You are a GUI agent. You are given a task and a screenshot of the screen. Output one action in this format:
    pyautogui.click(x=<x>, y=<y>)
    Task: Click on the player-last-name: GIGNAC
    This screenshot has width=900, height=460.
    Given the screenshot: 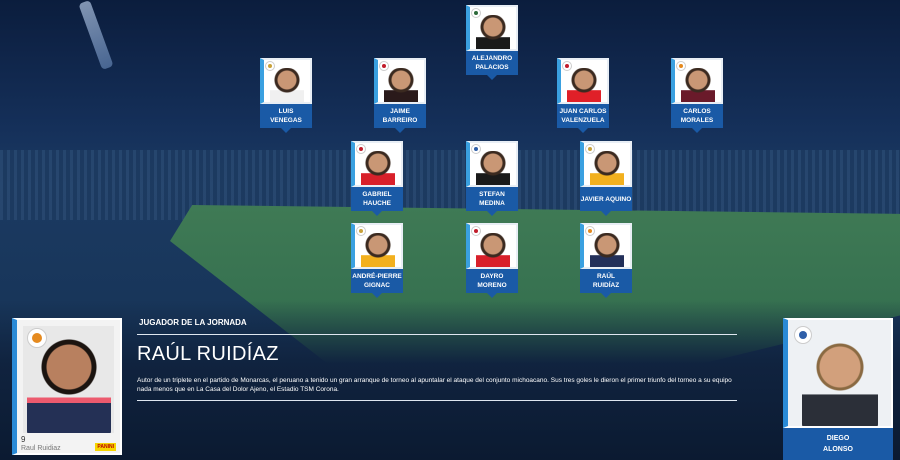 What is the action you would take?
    pyautogui.click(x=377, y=285)
    